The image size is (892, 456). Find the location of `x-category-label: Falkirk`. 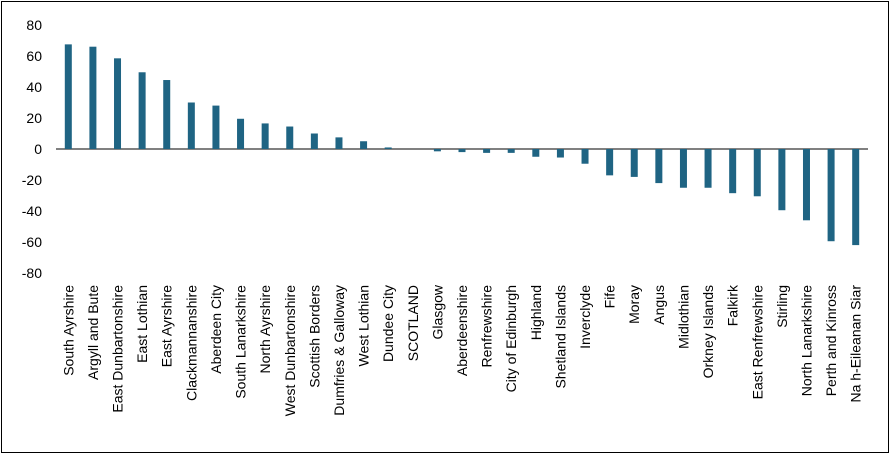

x-category-label: Falkirk is located at coordinates (733, 305).